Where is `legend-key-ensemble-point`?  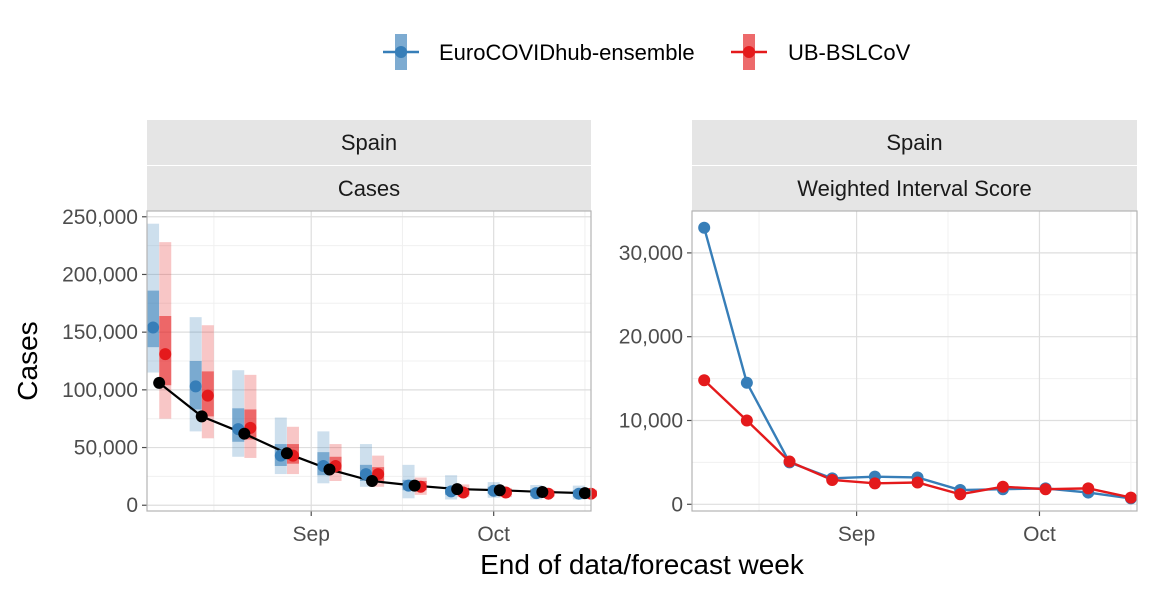 legend-key-ensemble-point is located at coordinates (401, 52).